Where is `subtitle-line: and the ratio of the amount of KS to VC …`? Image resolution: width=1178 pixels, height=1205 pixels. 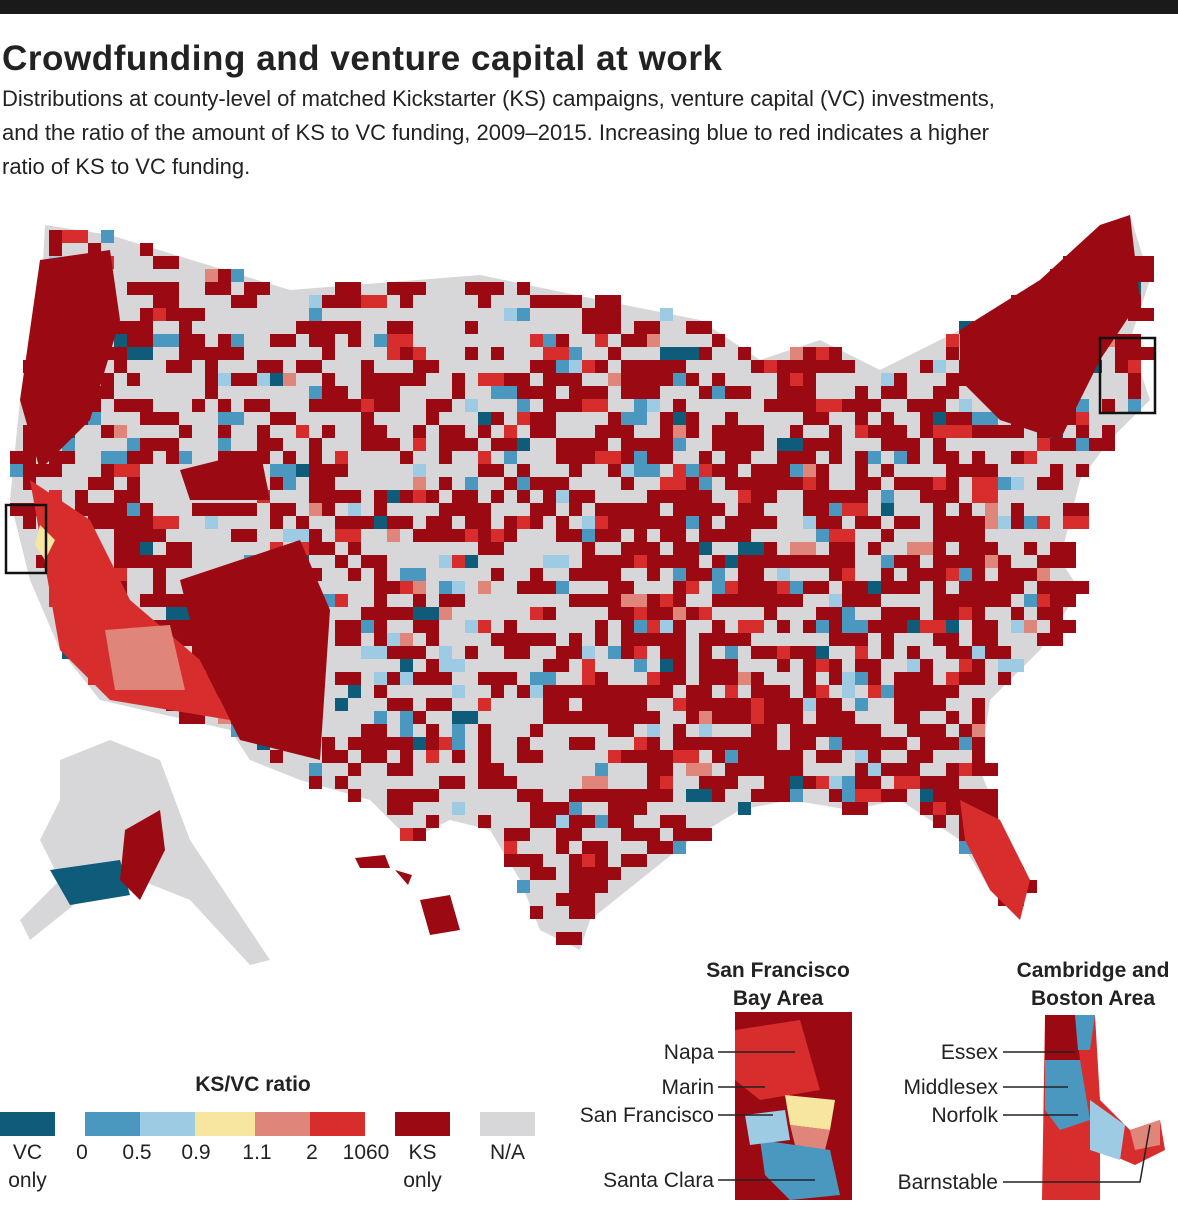 subtitle-line: and the ratio of the amount of KS to VC … is located at coordinates (495, 132).